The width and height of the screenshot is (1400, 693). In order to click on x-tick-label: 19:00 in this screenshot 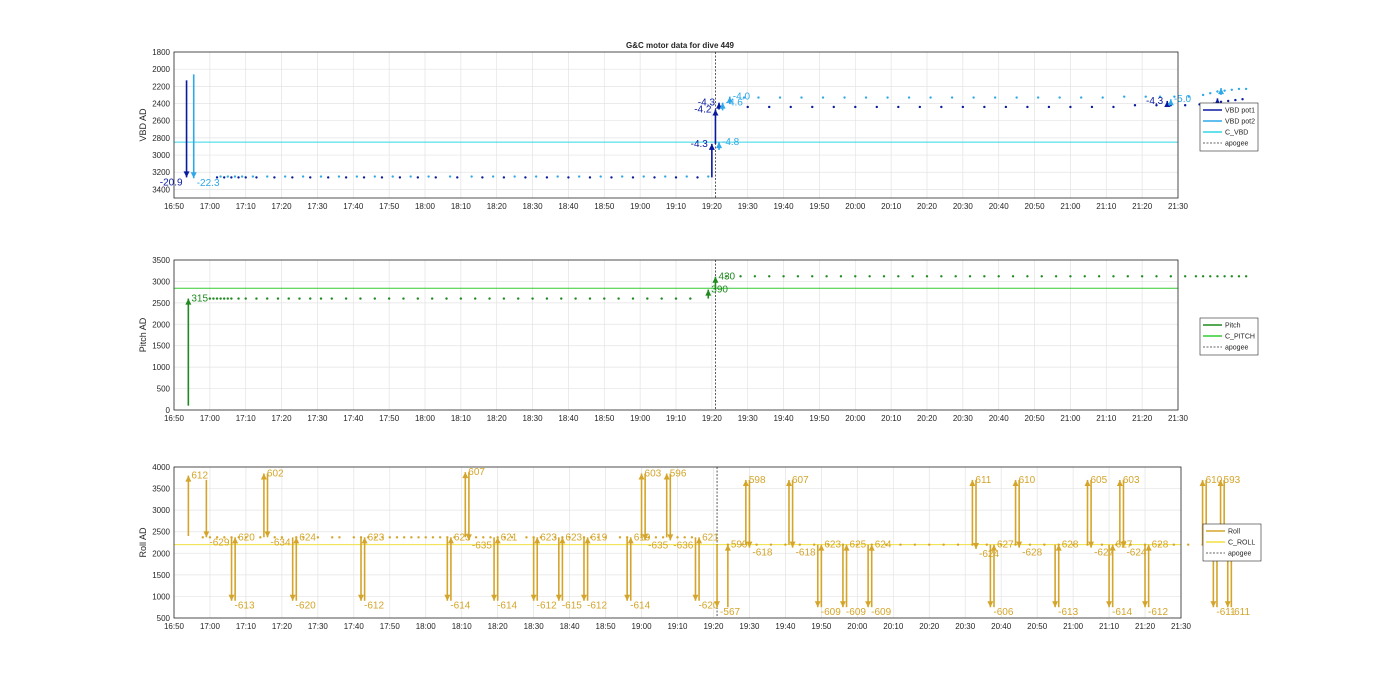, I will do `click(642, 626)`.